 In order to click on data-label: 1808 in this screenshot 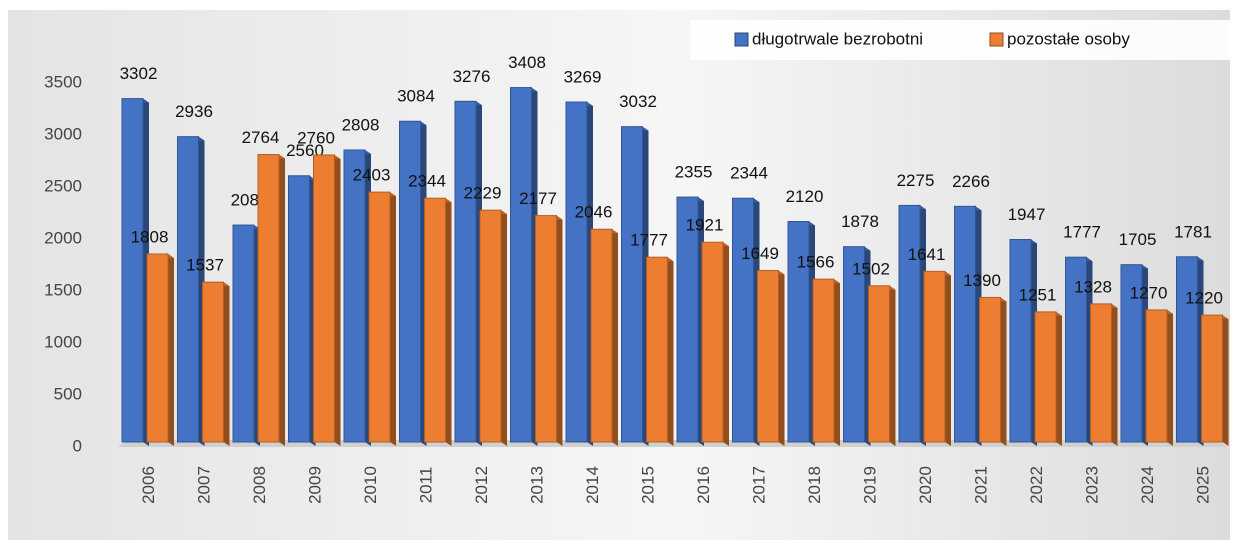, I will do `click(150, 236)`.